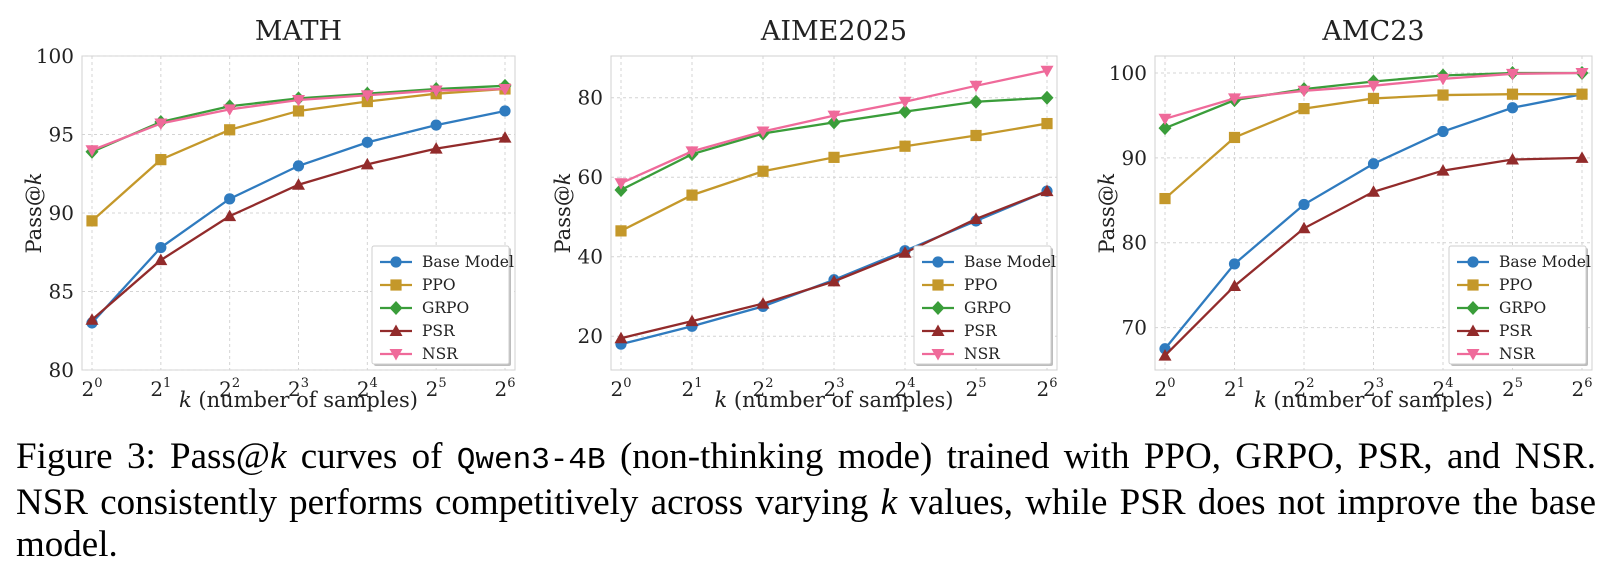  Describe the element at coordinates (590, 98) in the screenshot. I see `y-tick-label: 80` at that location.